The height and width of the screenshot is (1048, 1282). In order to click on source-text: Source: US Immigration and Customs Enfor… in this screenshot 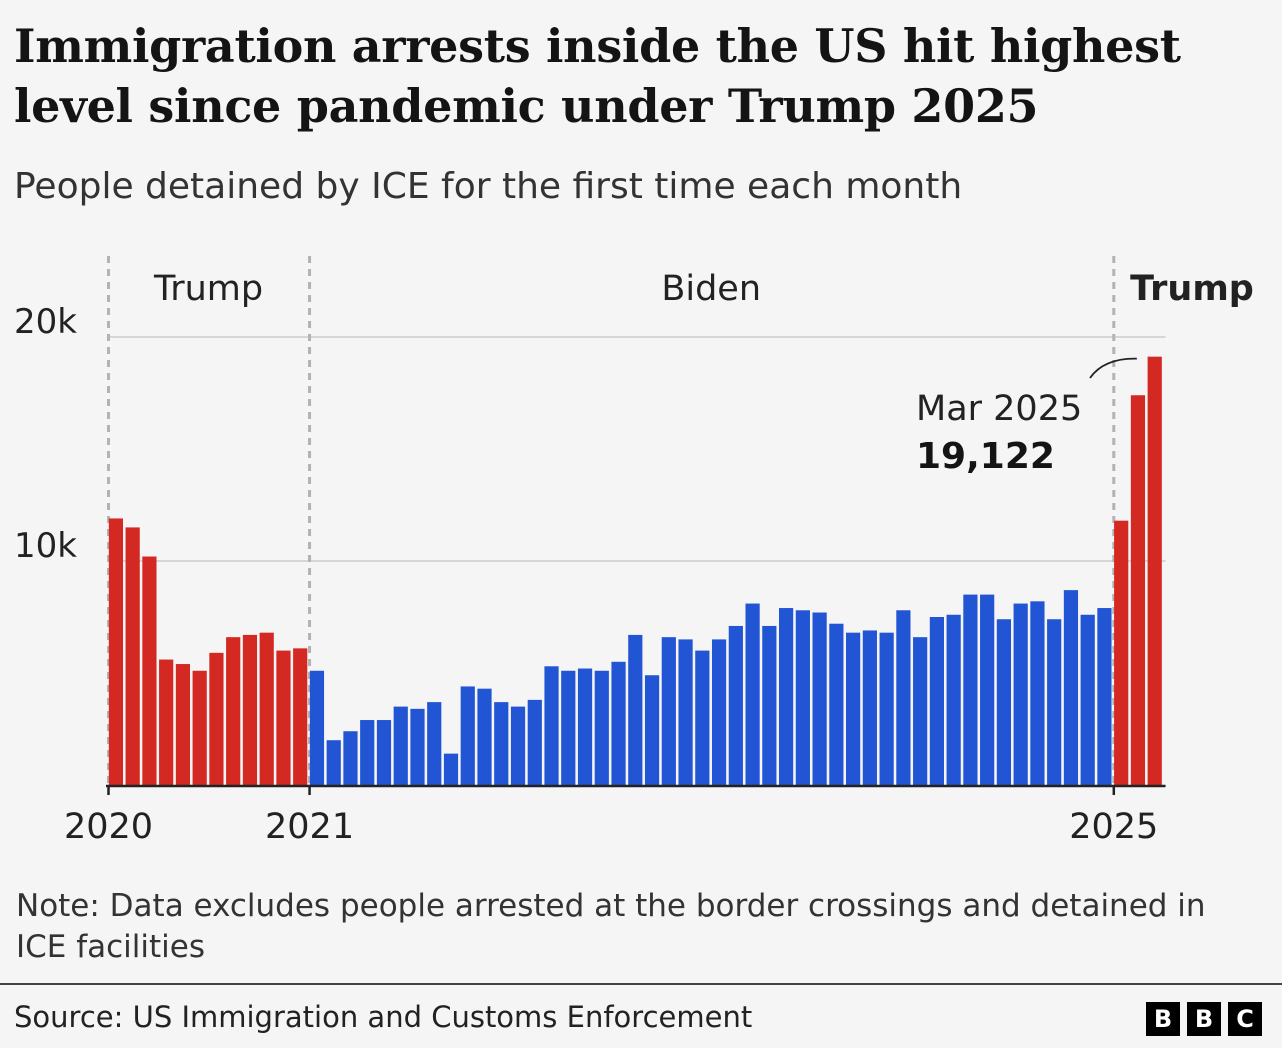, I will do `click(383, 1017)`.